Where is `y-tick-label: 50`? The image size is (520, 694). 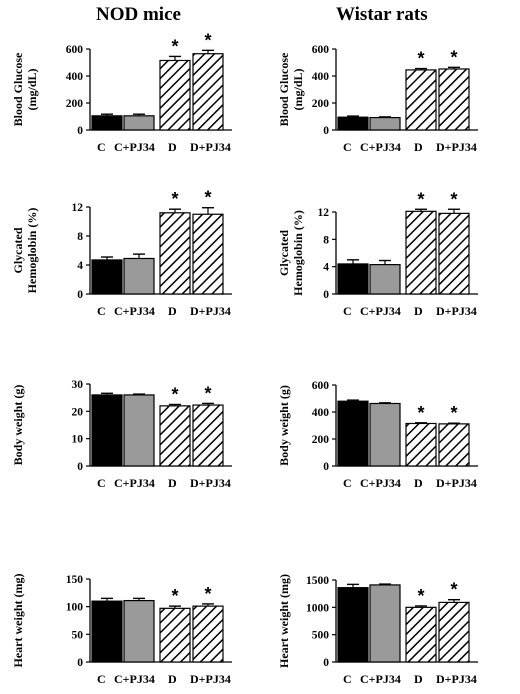
y-tick-label: 50 is located at coordinates (78, 635).